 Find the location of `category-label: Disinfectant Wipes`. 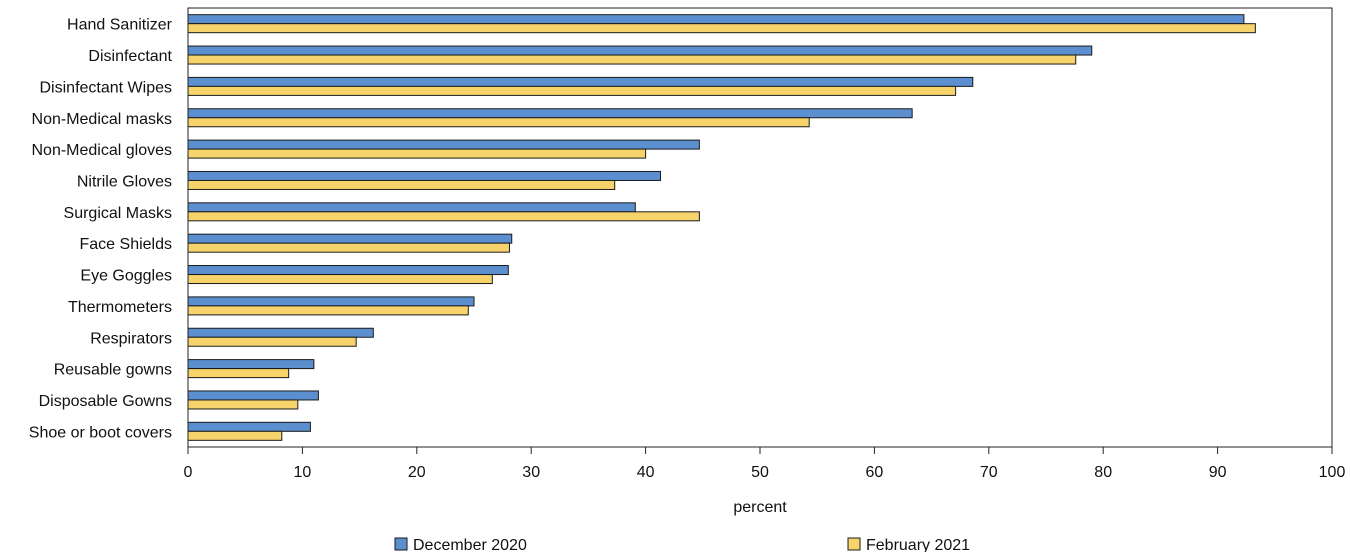

category-label: Disinfectant Wipes is located at coordinates (106, 87).